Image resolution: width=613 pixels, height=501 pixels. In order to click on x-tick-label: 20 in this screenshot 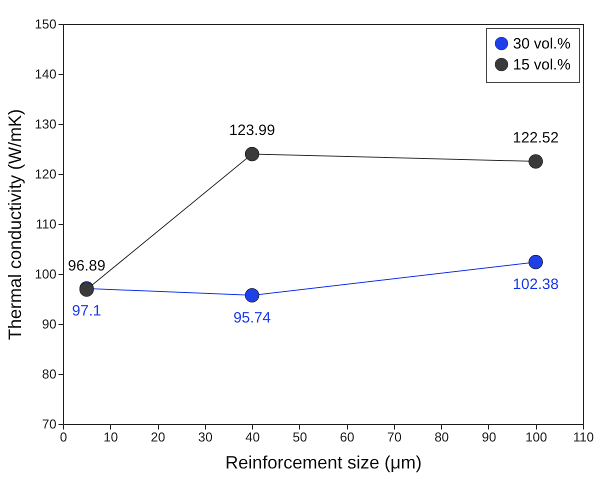, I will do `click(158, 437)`.